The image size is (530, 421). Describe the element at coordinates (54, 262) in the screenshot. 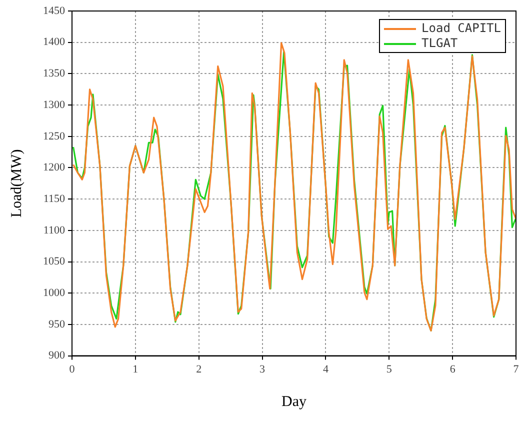

I see `y-tick-label: 1050` at that location.